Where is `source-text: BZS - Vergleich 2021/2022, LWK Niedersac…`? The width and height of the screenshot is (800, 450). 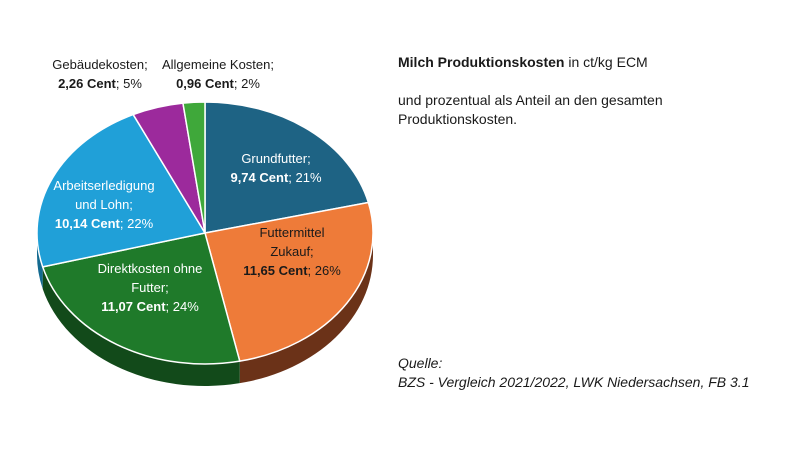 source-text: BZS - Vergleich 2021/2022, LWK Niedersac… is located at coordinates (574, 382).